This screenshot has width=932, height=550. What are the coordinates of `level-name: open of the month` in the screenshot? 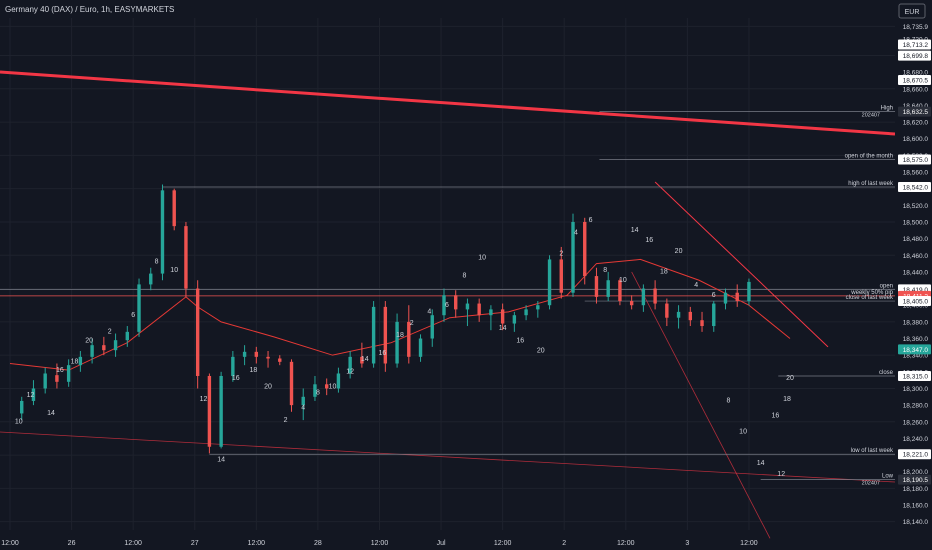 It's located at (869, 157).